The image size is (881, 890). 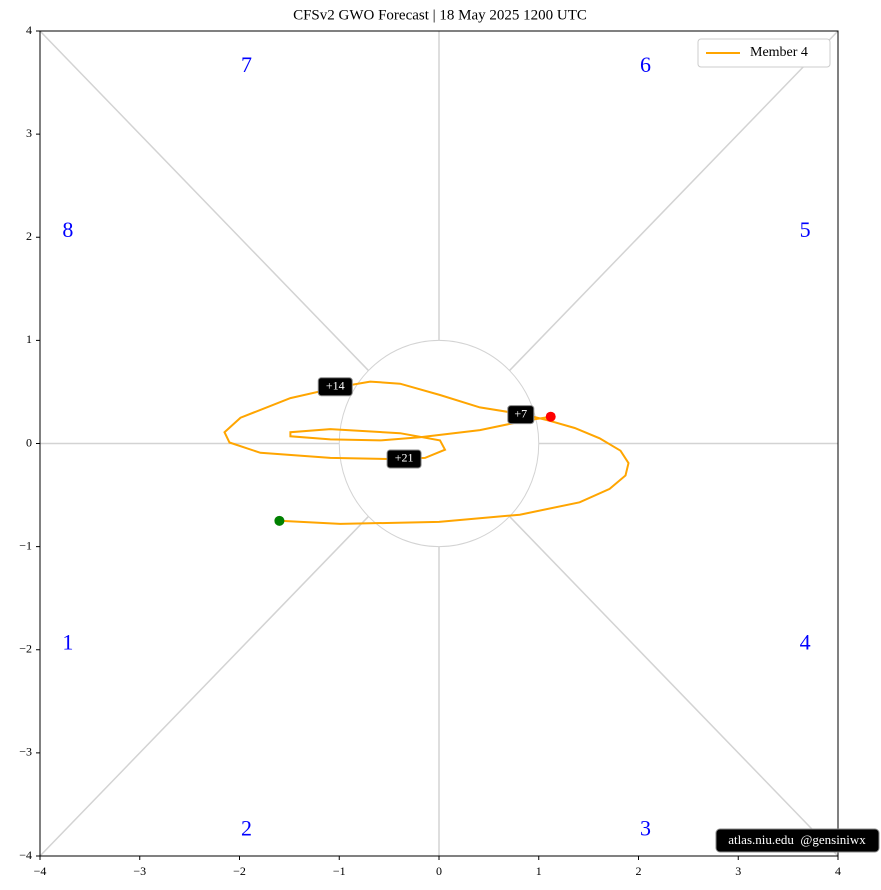 What do you see at coordinates (40, 871) in the screenshot?
I see `x-tick-label: −4` at bounding box center [40, 871].